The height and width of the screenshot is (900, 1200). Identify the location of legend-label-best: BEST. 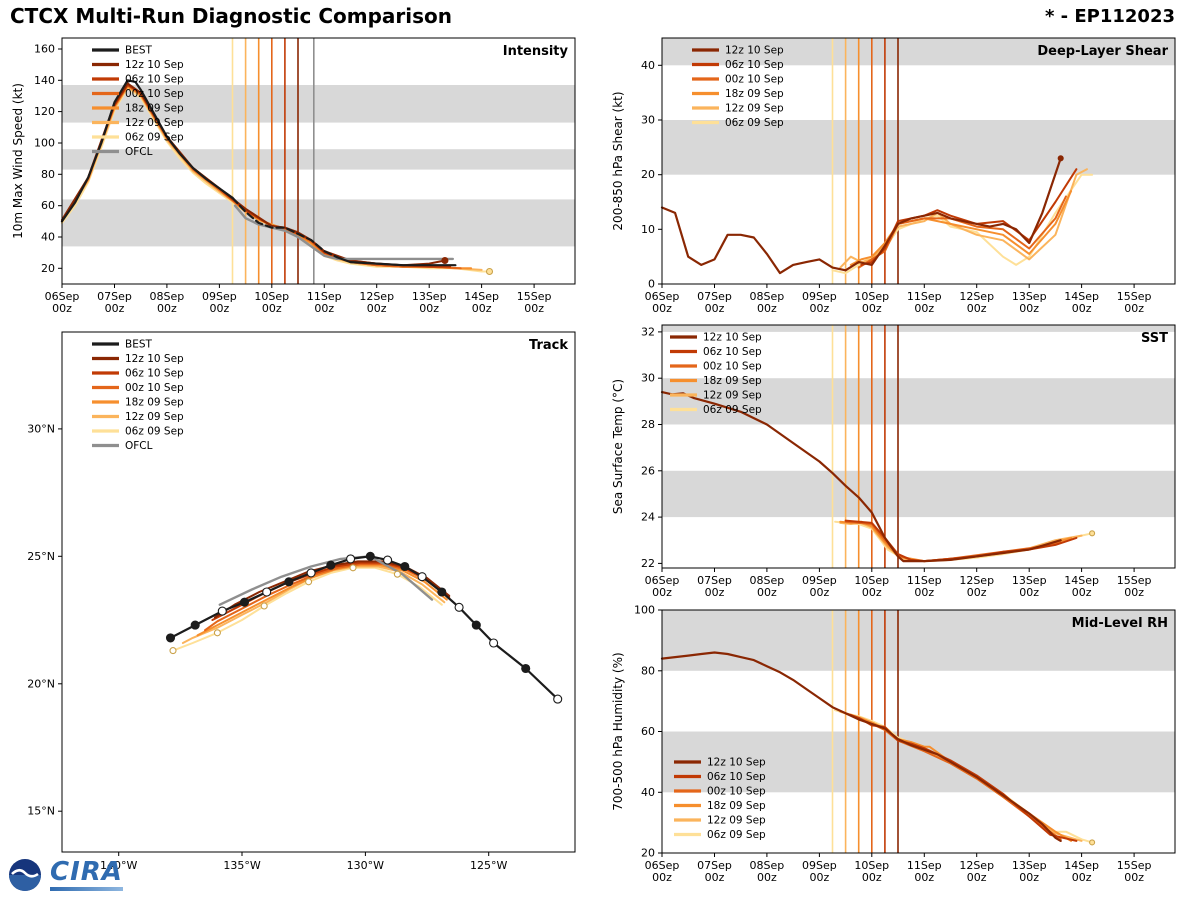
(139, 345).